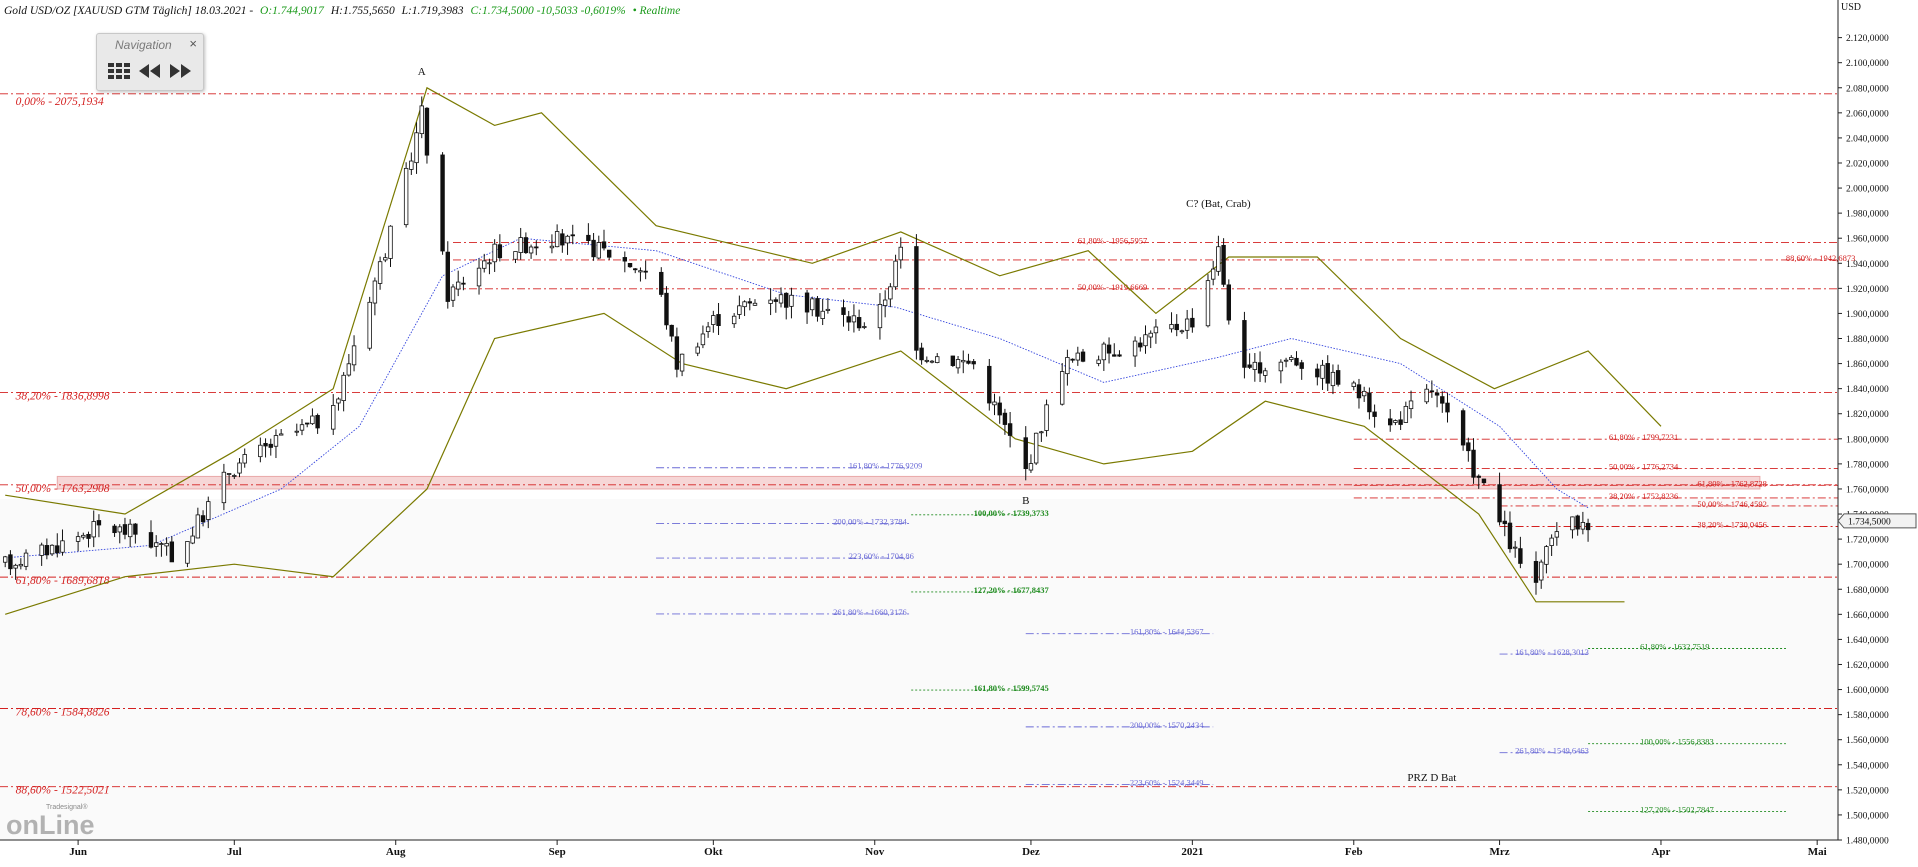 This screenshot has width=1918, height=867. Describe the element at coordinates (119, 71) in the screenshot. I see `grid-icon` at that location.